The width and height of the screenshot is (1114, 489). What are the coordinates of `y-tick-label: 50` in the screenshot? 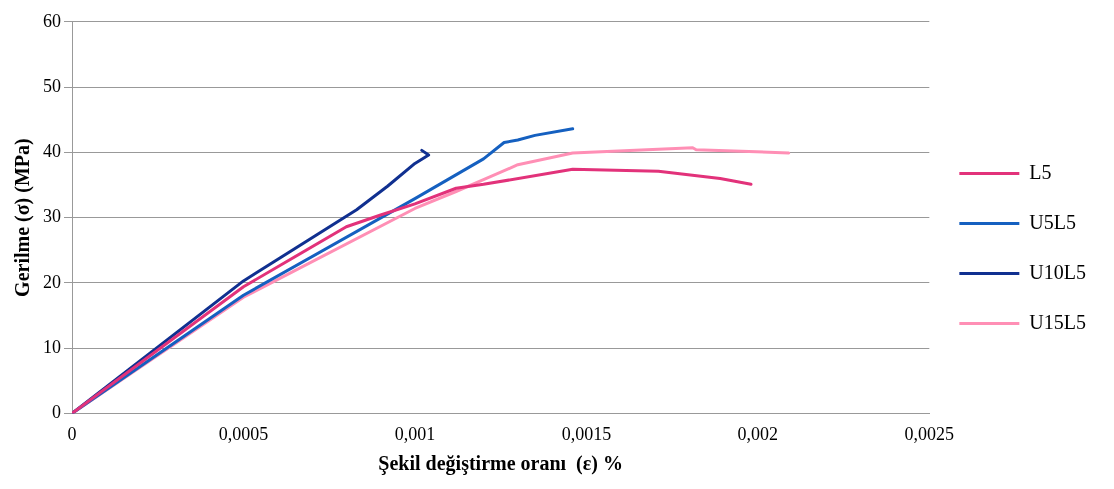 It's located at (52, 85).